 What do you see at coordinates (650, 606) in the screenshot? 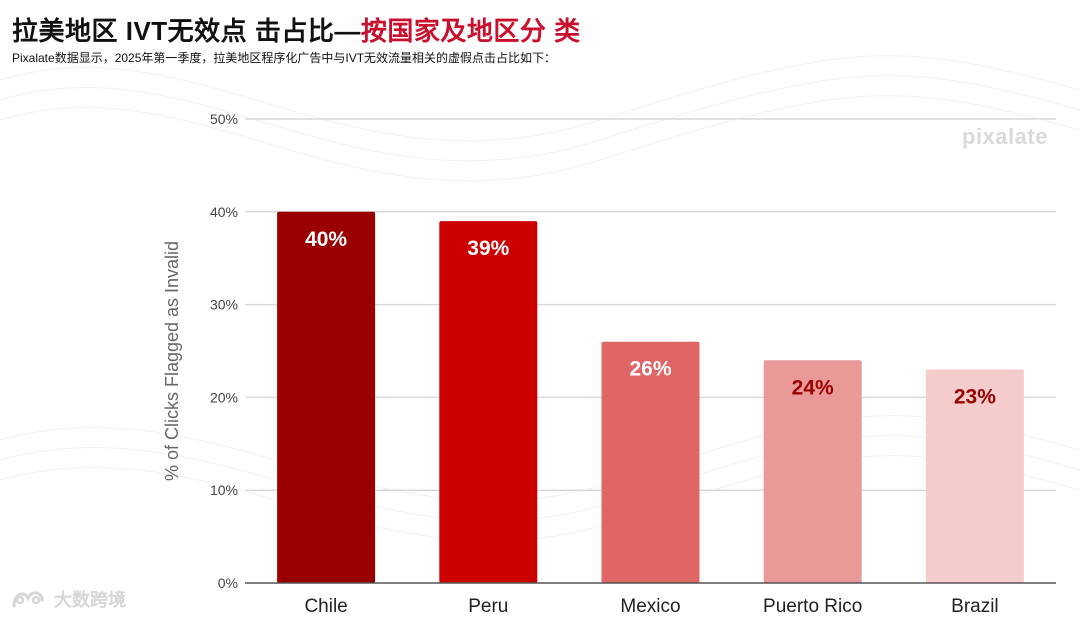
I see `x-tick-label: Mexico` at bounding box center [650, 606].